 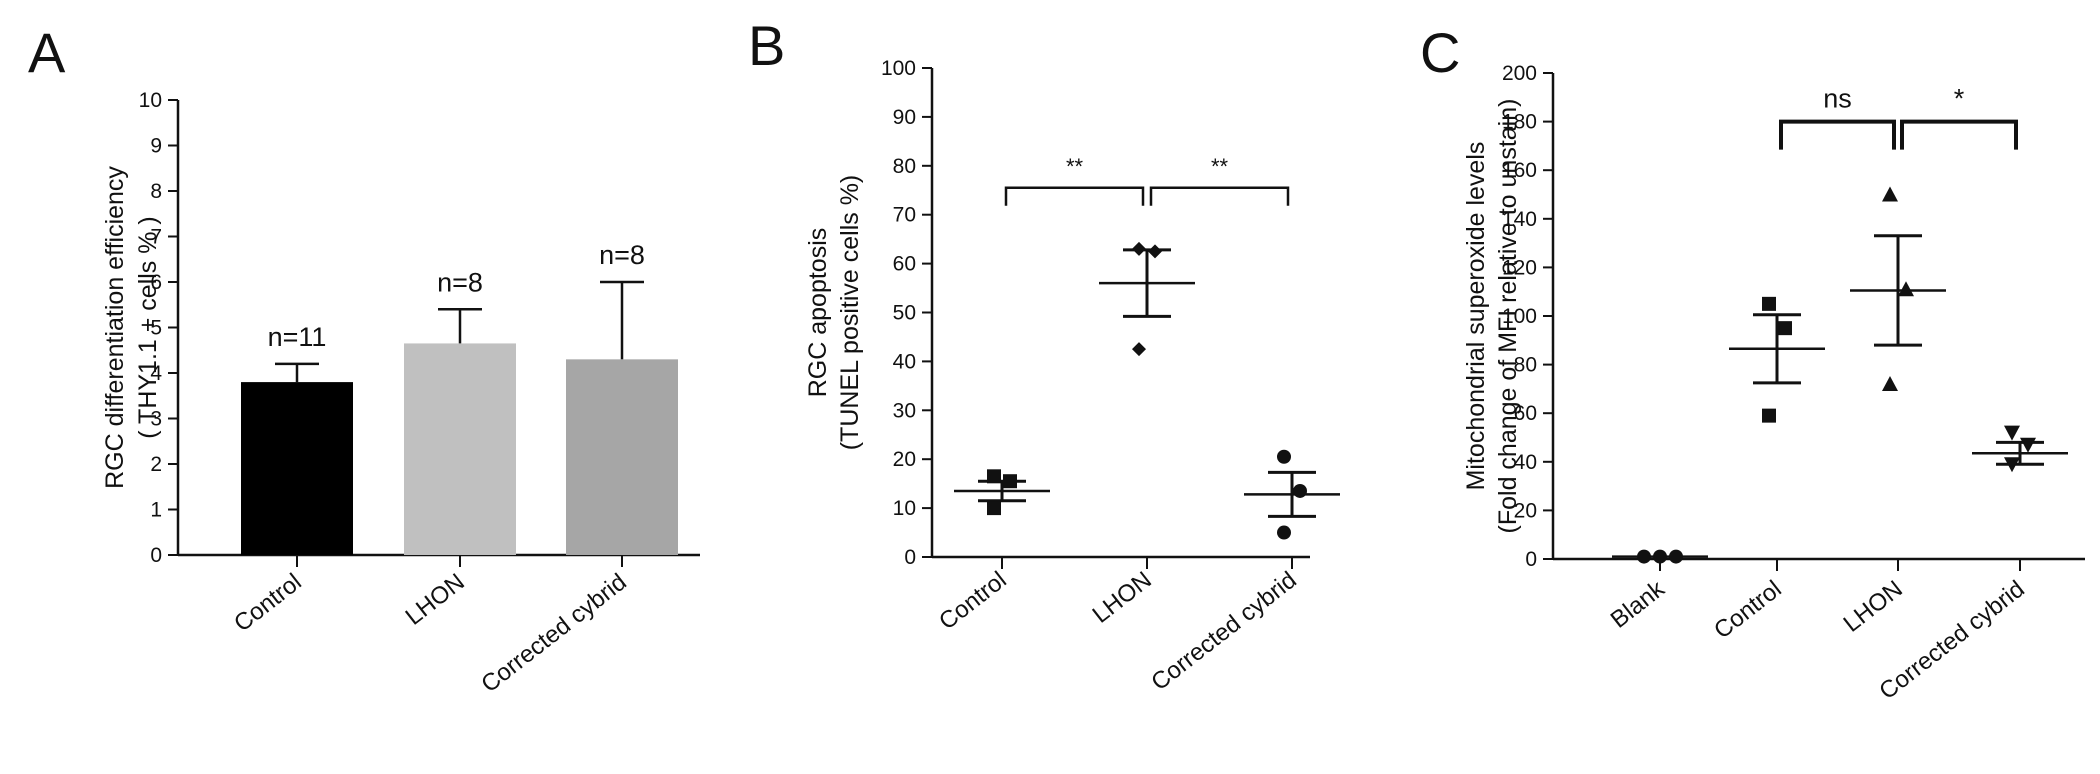 I want to click on y-tick-label: 50, so click(x=904, y=313).